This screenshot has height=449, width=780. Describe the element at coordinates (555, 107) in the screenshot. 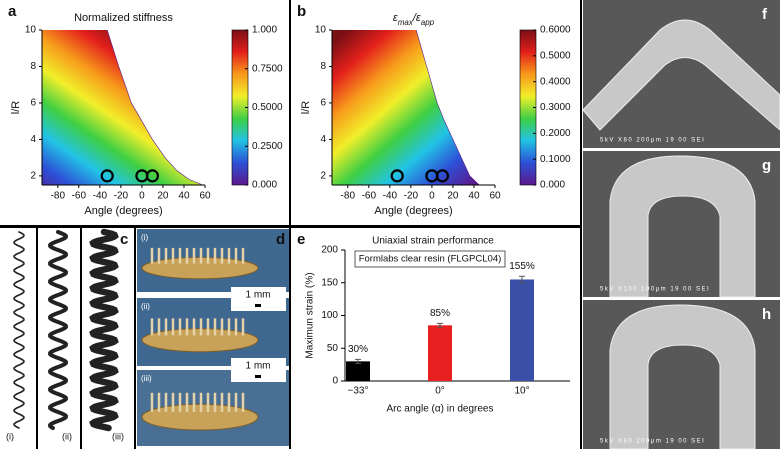

I see `colorbar-tick-label: 0.3000` at that location.